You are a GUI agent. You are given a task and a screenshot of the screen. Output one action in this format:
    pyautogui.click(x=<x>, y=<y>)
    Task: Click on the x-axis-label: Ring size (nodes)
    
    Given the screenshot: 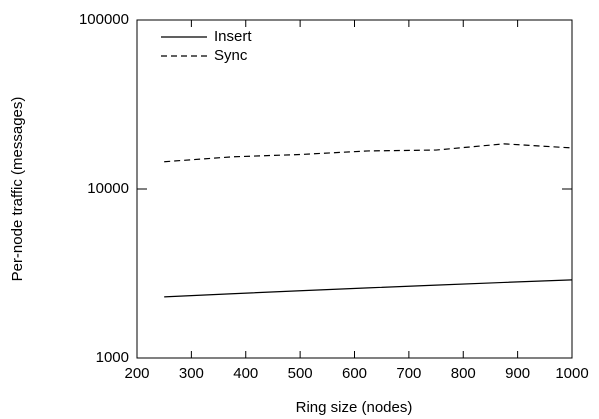 What is the action you would take?
    pyautogui.click(x=354, y=407)
    